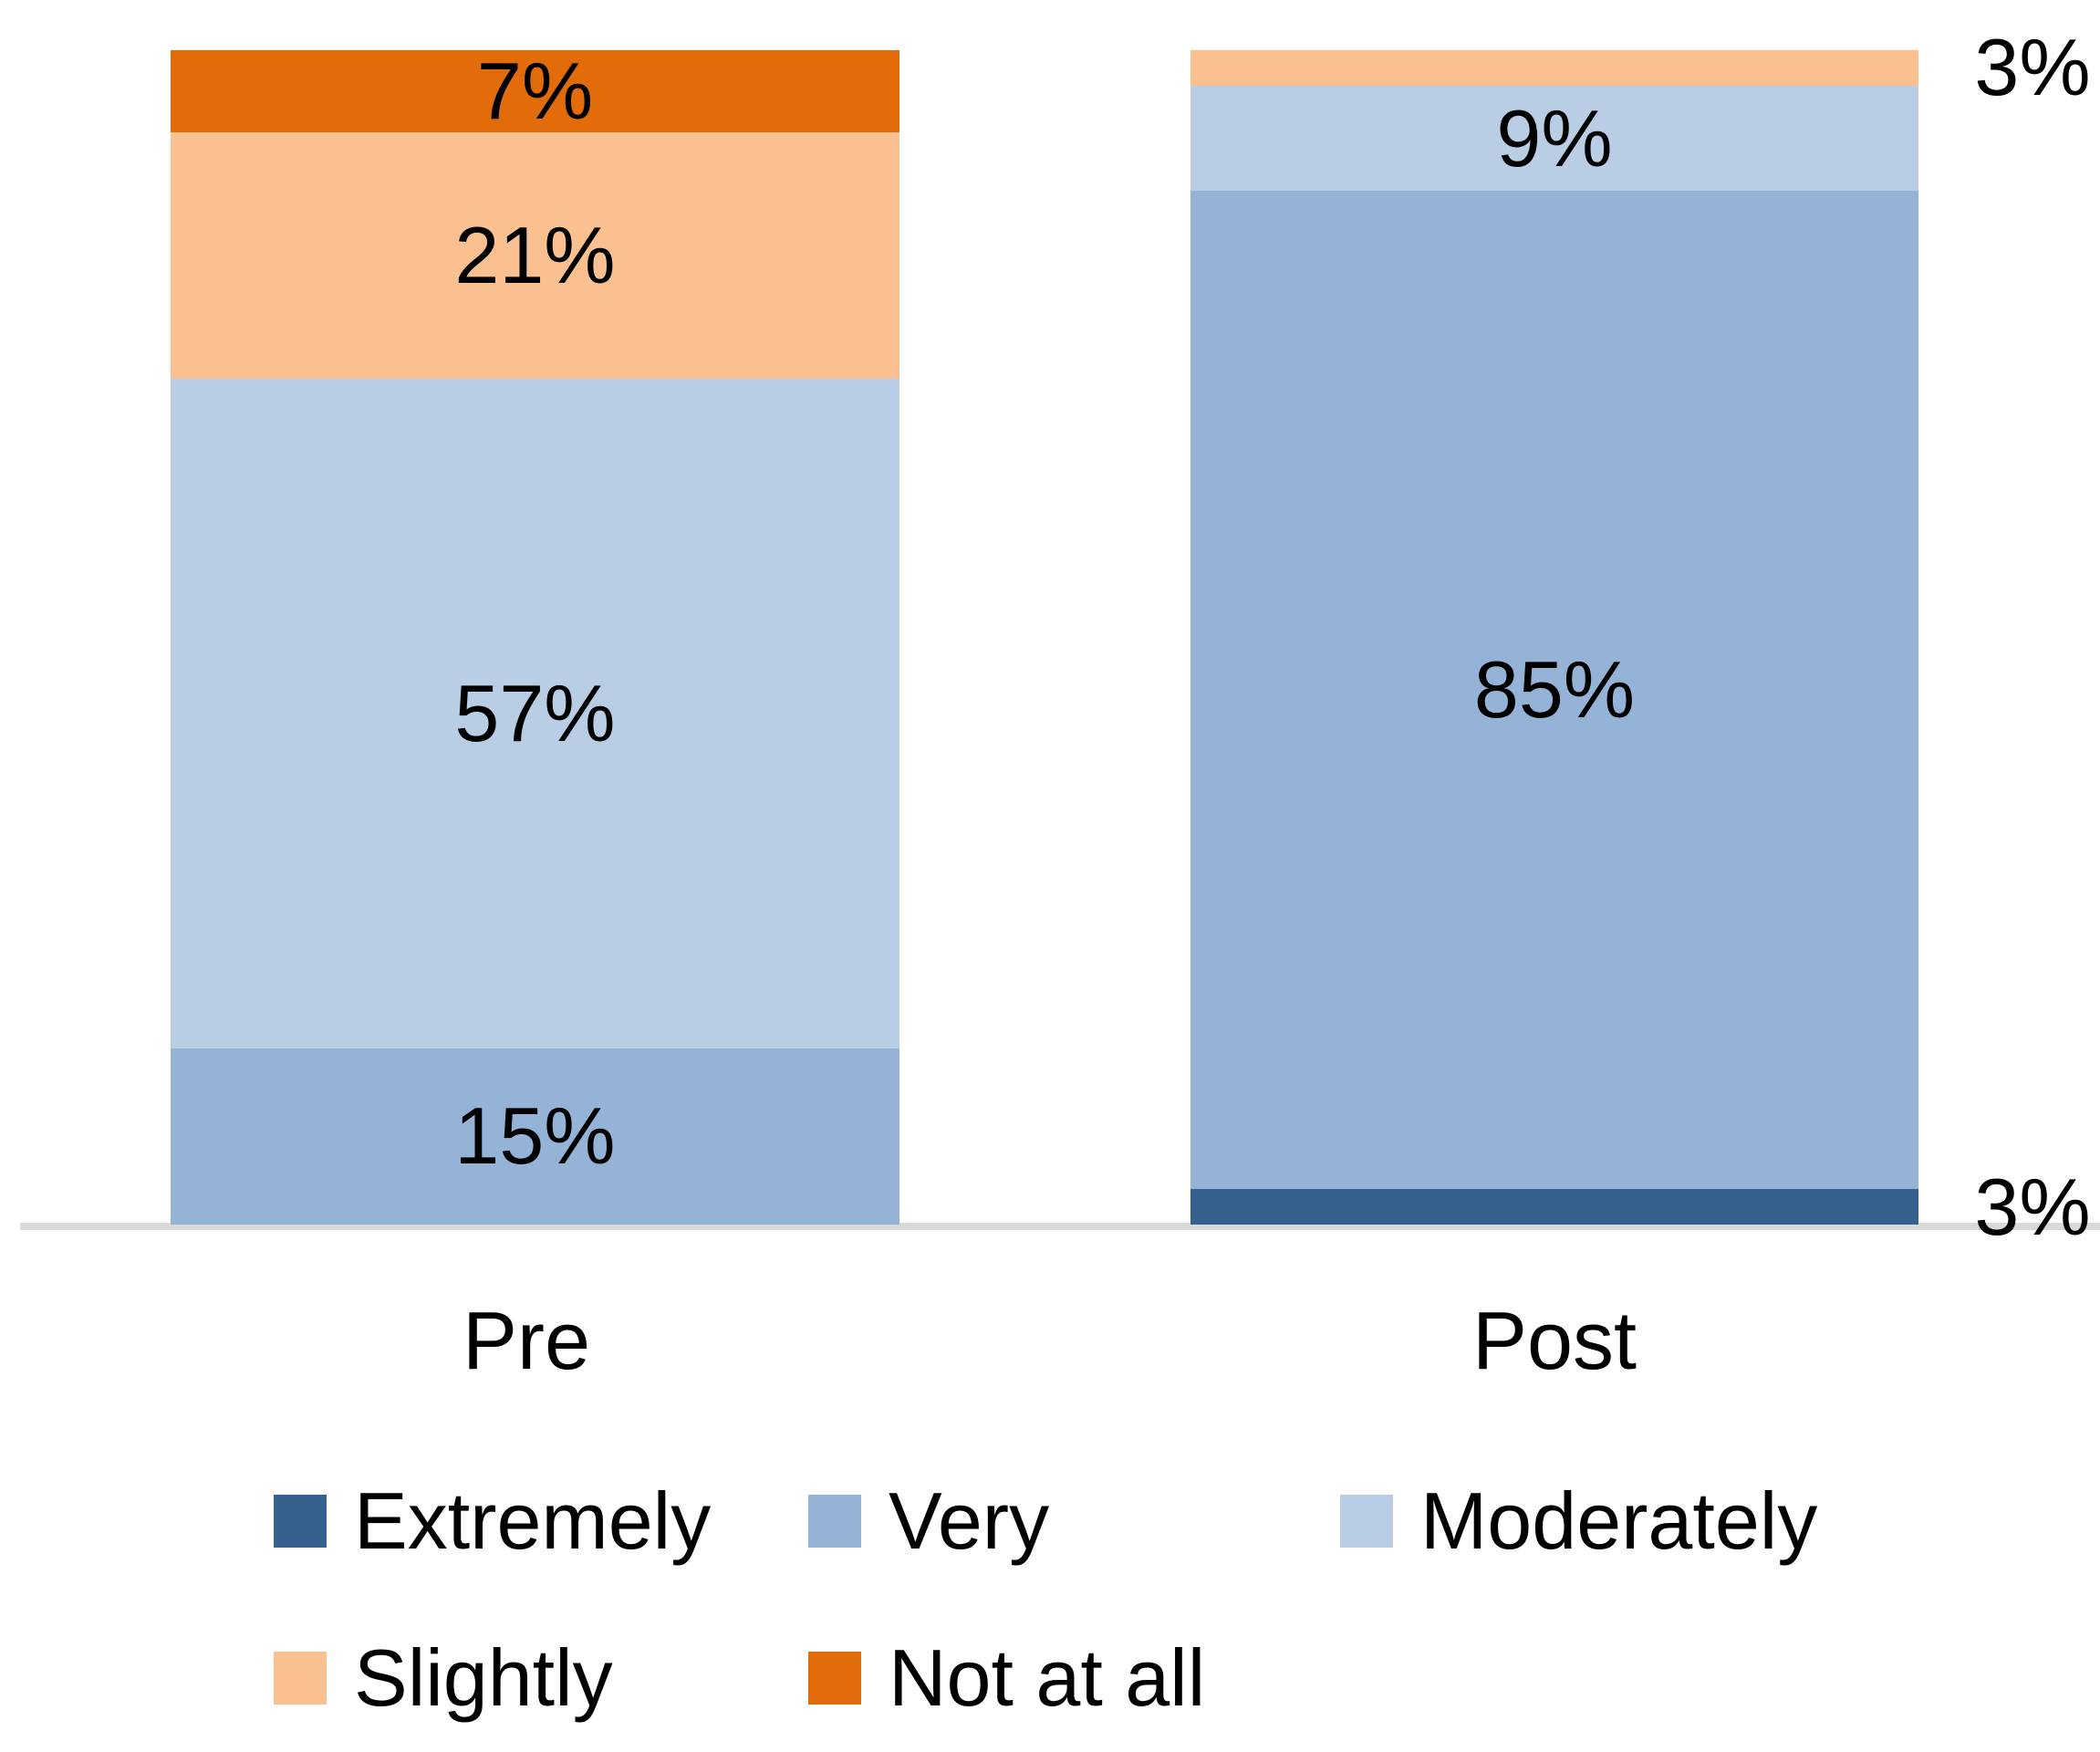 The height and width of the screenshot is (1752, 2100). I want to click on legend-label: Slightly, so click(484, 1677).